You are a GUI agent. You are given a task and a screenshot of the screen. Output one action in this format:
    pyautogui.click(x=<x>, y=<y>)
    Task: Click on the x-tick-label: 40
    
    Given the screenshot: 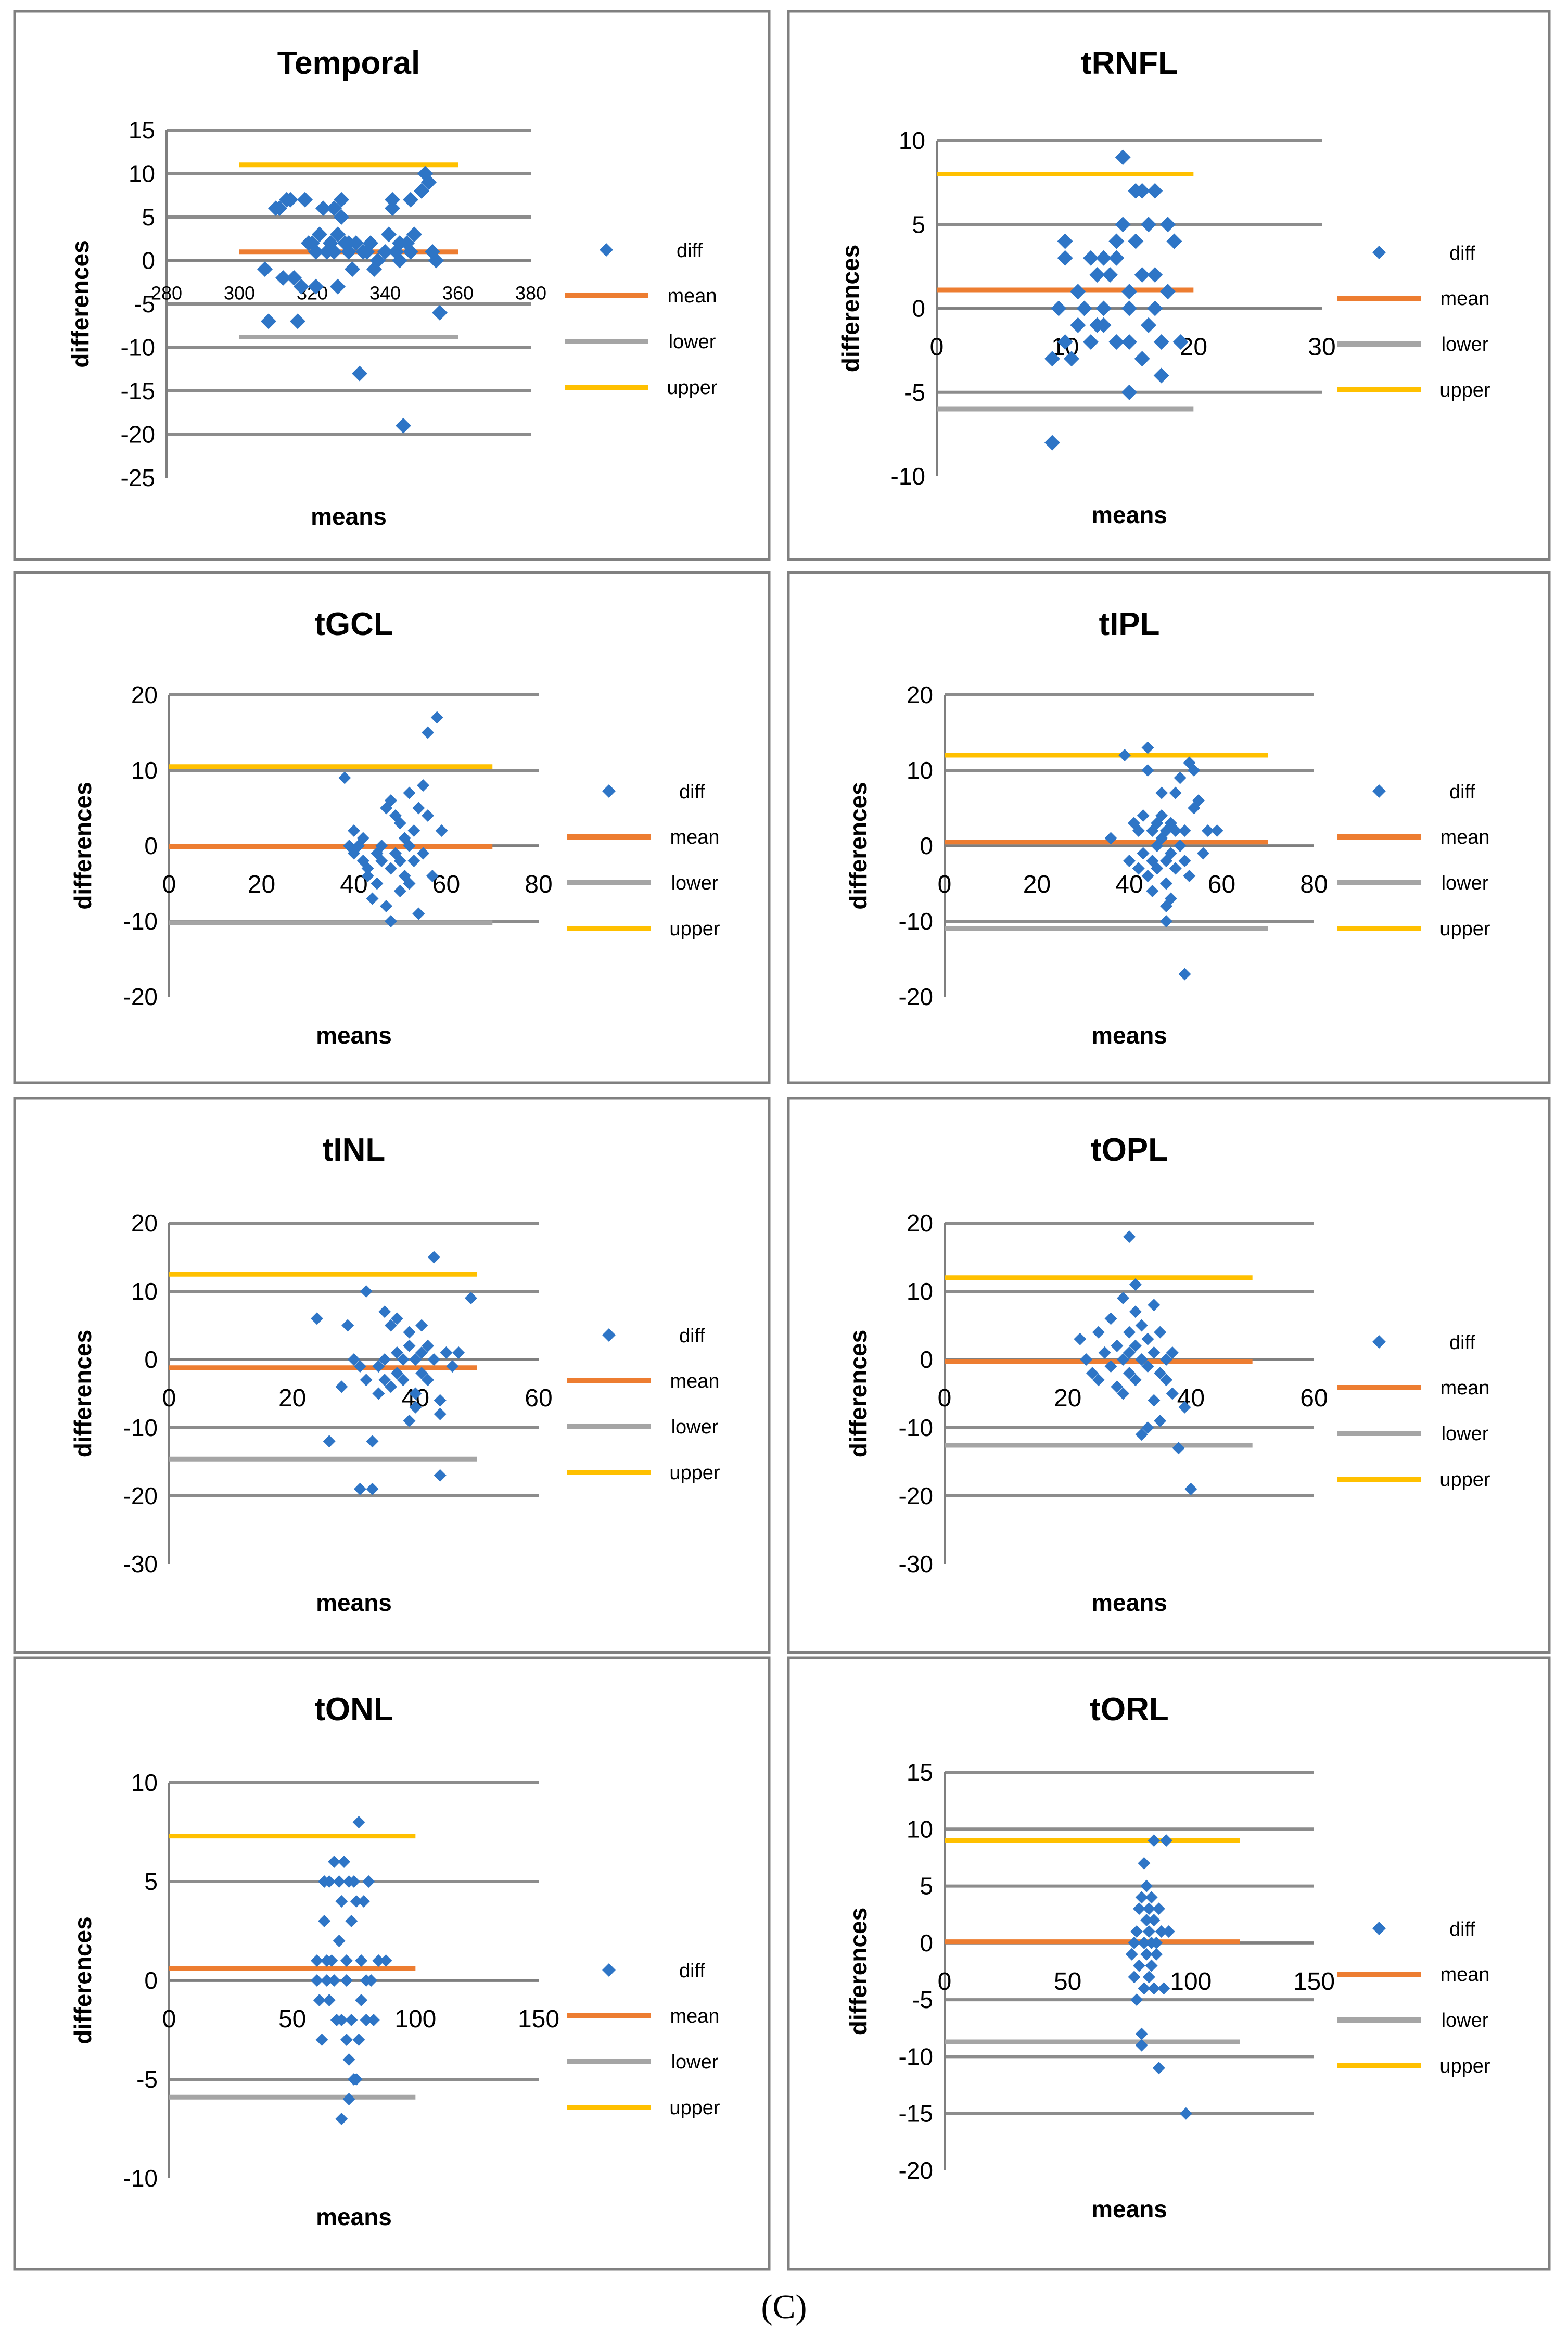 What is the action you would take?
    pyautogui.click(x=1129, y=885)
    